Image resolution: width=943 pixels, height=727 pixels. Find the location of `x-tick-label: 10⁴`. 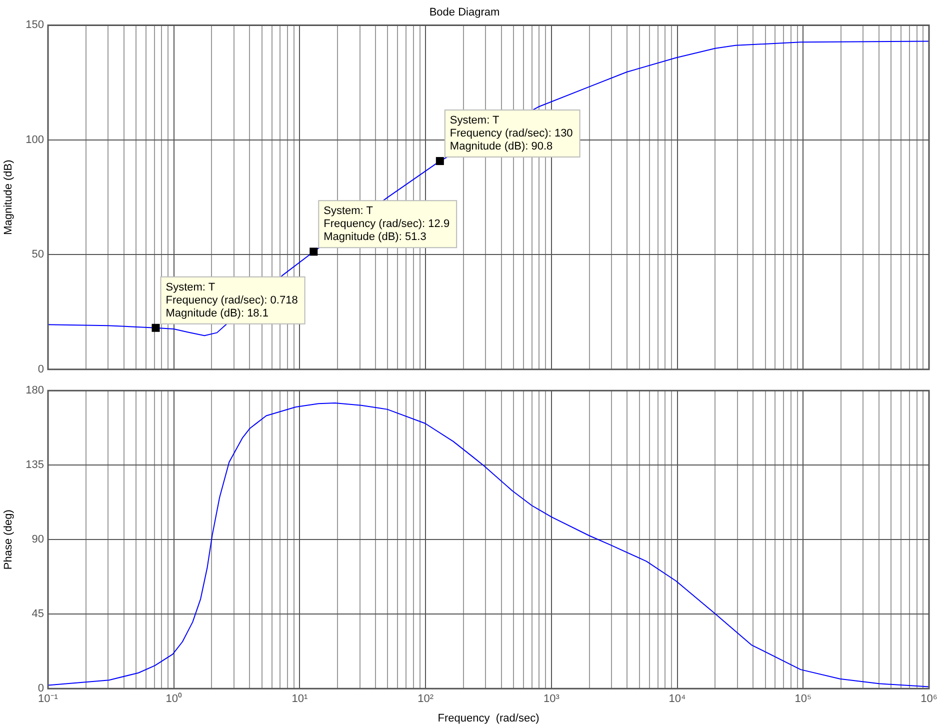

x-tick-label: 10⁴ is located at coordinates (677, 699).